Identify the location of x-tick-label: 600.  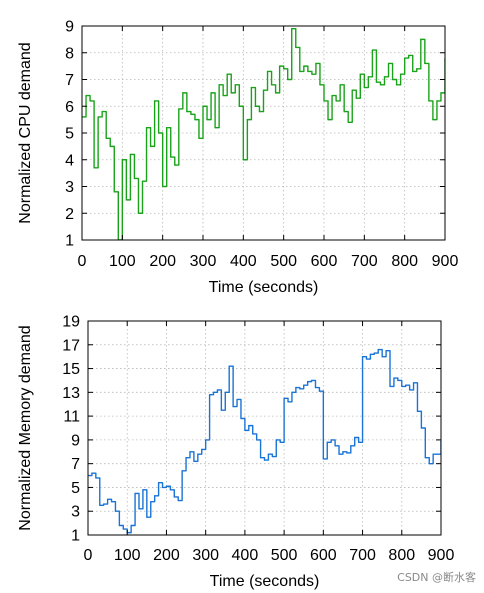
(324, 261).